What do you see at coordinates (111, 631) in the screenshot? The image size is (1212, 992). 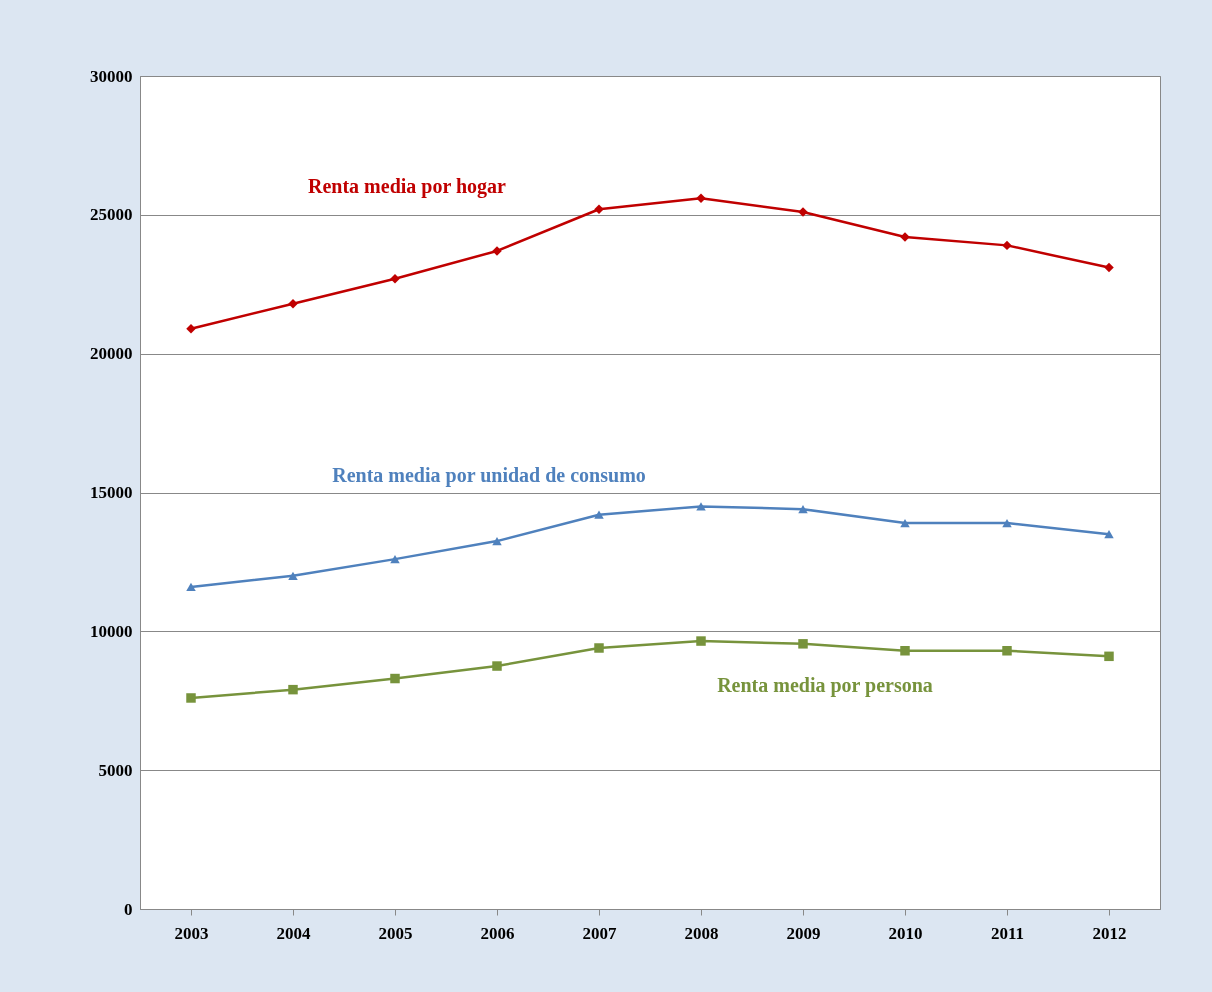 I see `y-tick-label: 10000` at bounding box center [111, 631].